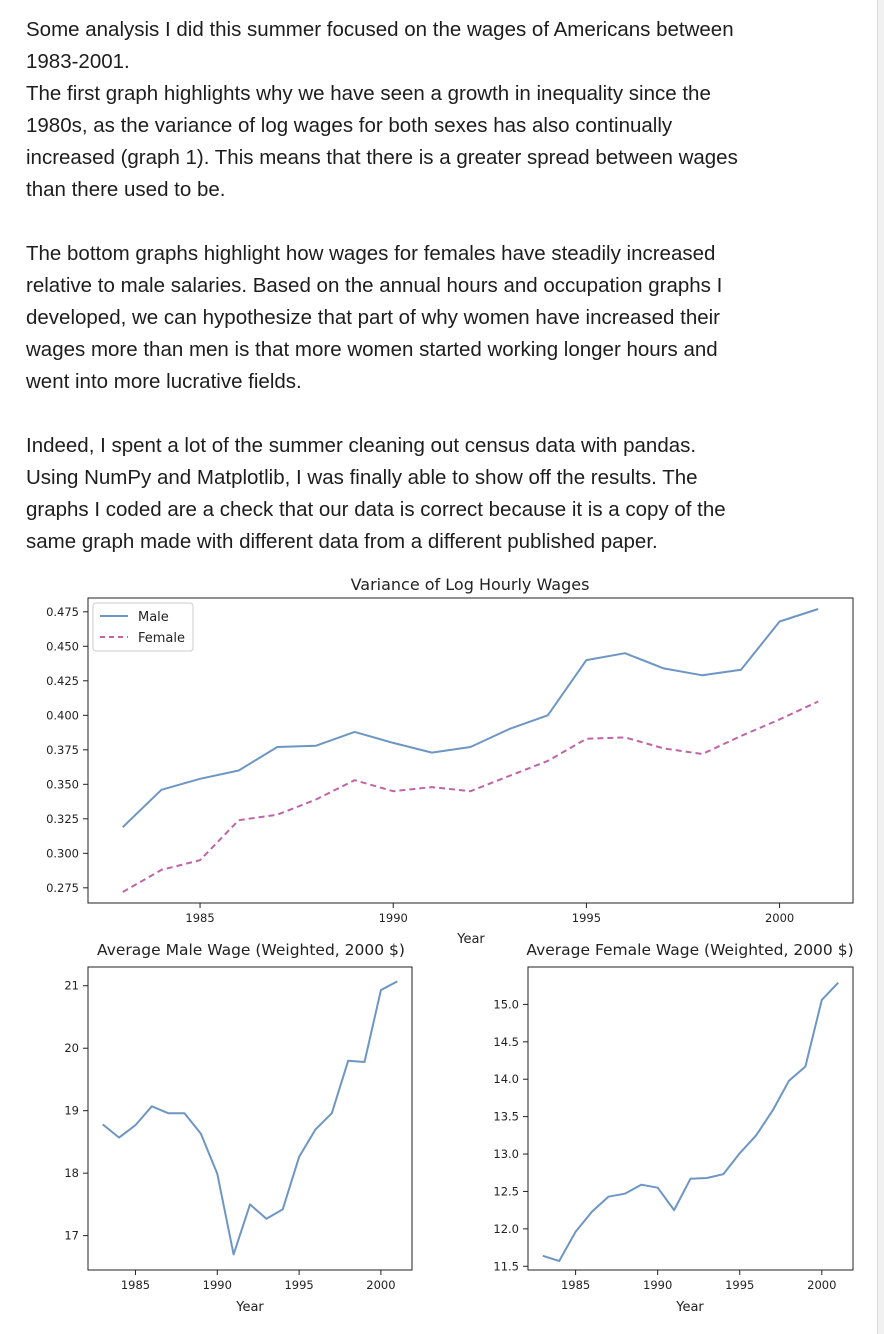 This screenshot has height=1334, width=884. I want to click on y-tick-label: 0.450, so click(62, 646).